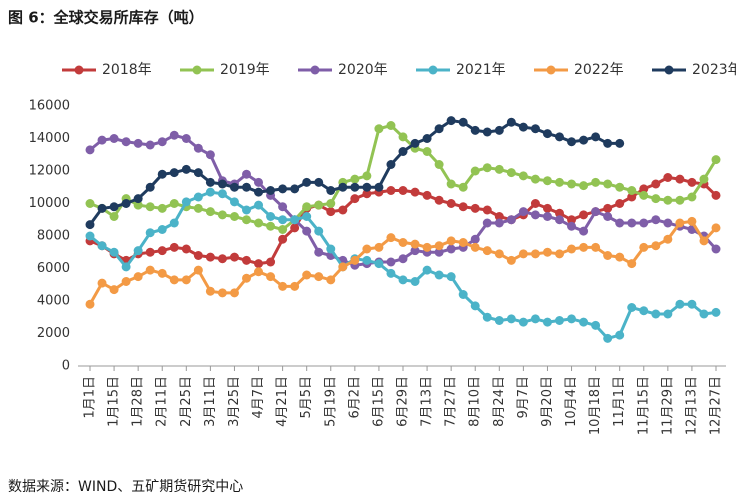 The width and height of the screenshot is (736, 502). I want to click on x-tick-label: 4月7日, so click(258, 397).